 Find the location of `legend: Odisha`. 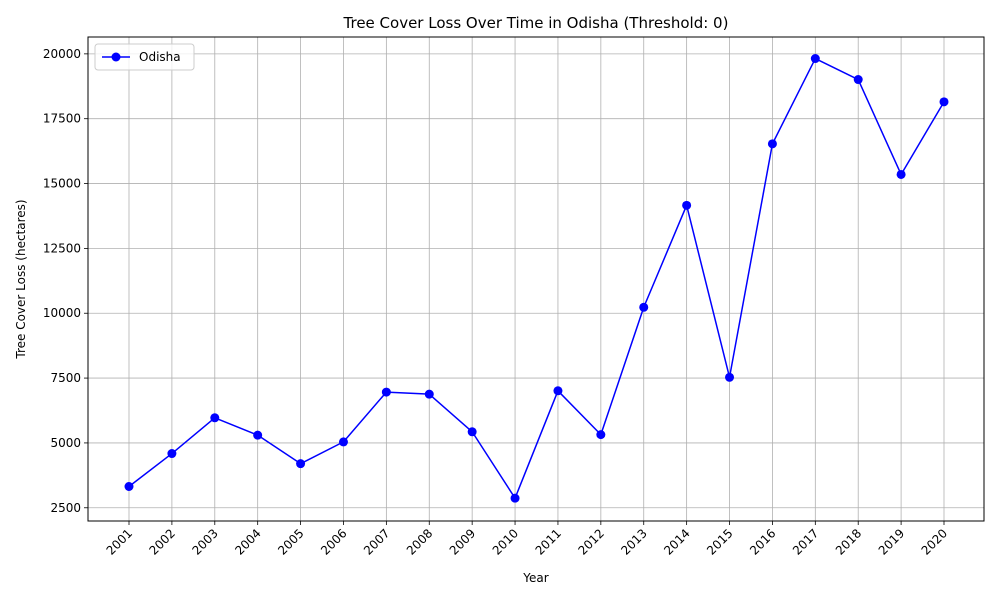

legend: Odisha is located at coordinates (144, 57).